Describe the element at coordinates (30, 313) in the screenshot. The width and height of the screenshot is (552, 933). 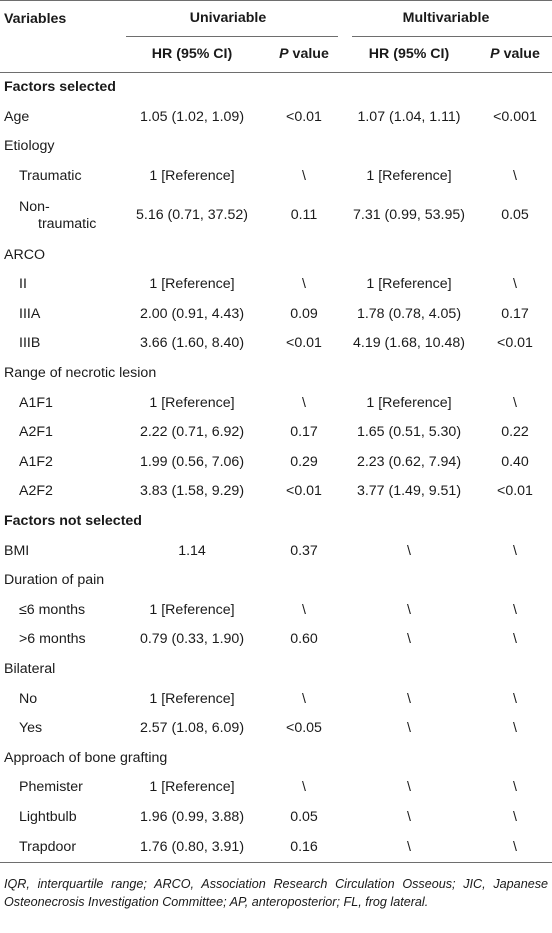
I see `row-label: IIIA` at that location.